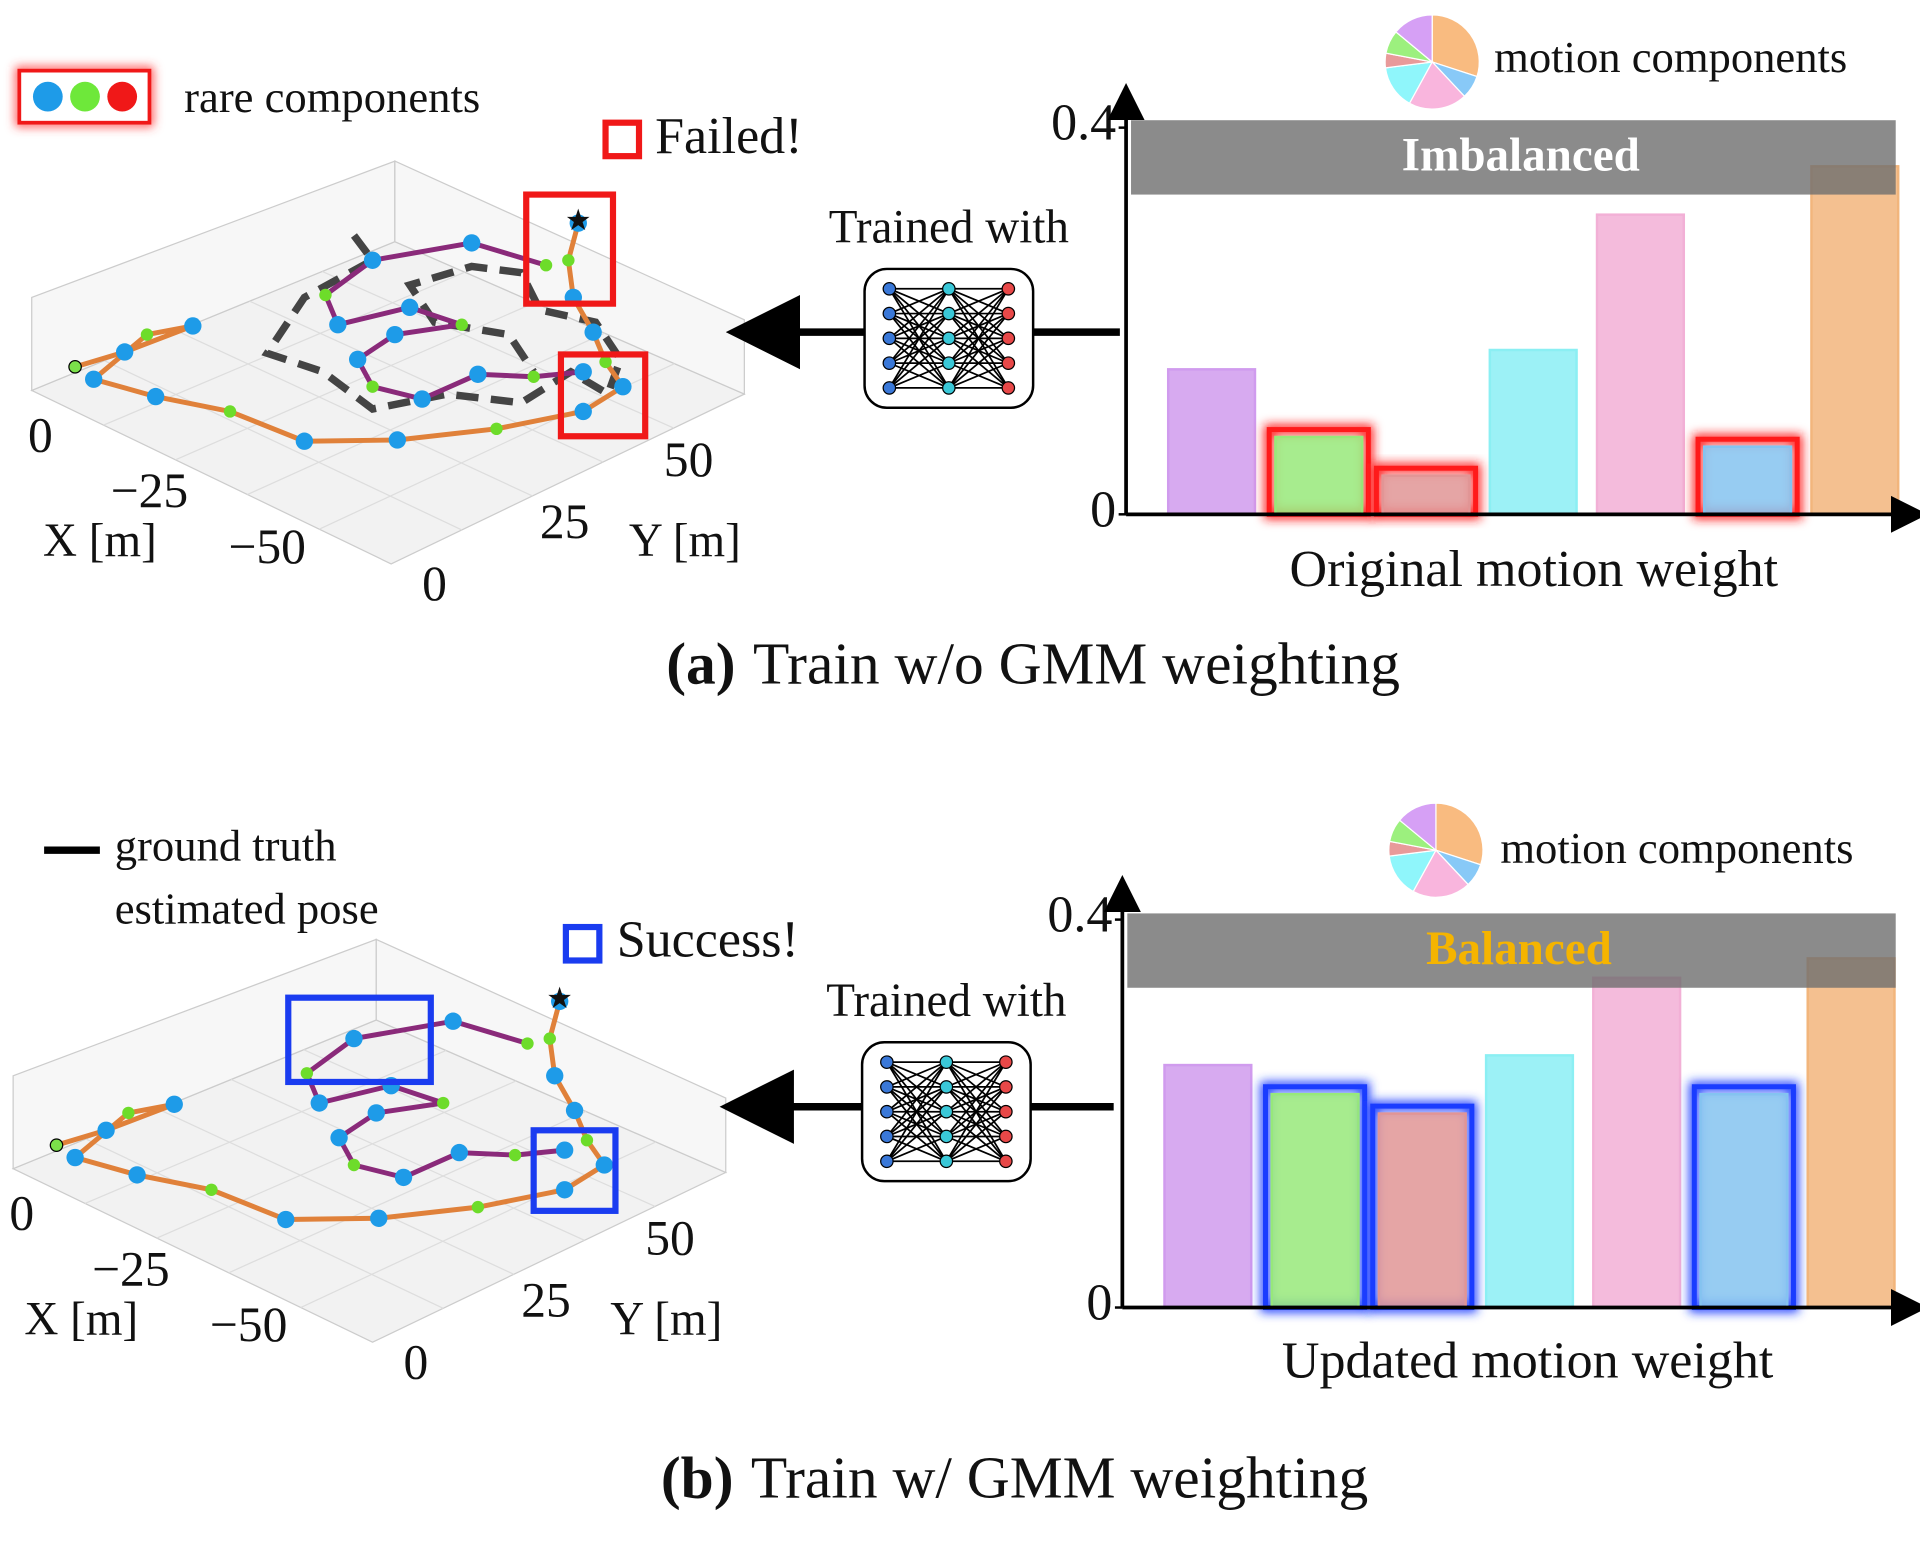  I want to click on status-label: Failed!, so click(728, 136).